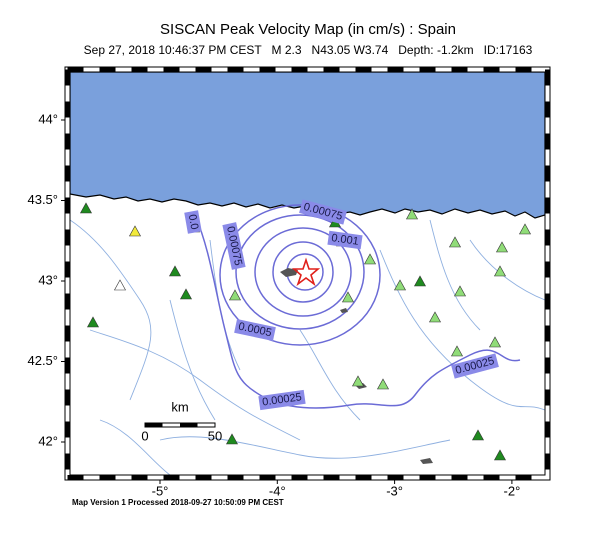 This screenshot has width=595, height=543. I want to click on contour-label: 0.00025, so click(282, 400).